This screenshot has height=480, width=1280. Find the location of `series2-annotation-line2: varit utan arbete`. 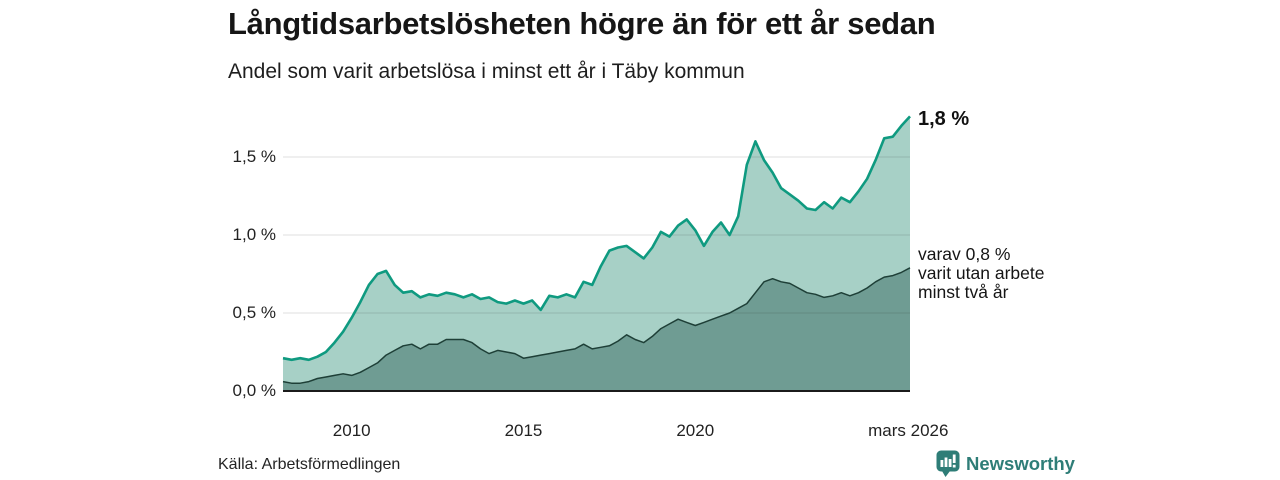

series2-annotation-line2: varit utan arbete is located at coordinates (981, 273).